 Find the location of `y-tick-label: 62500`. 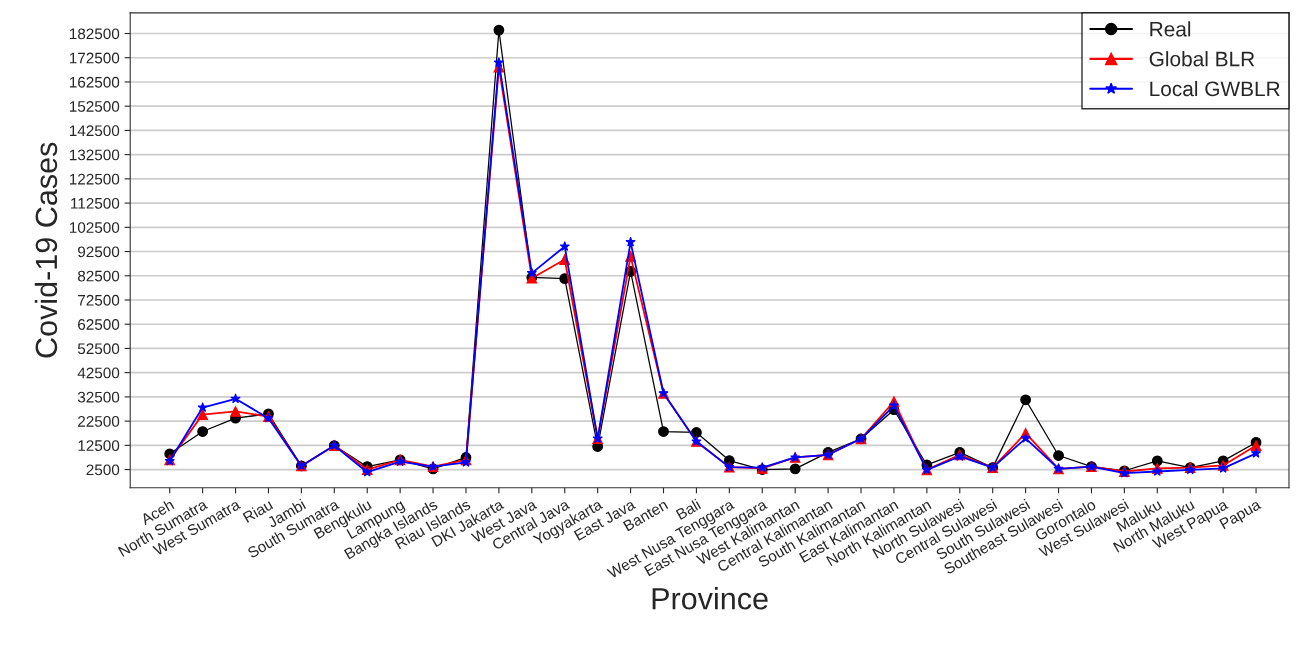

y-tick-label: 62500 is located at coordinates (99, 324).